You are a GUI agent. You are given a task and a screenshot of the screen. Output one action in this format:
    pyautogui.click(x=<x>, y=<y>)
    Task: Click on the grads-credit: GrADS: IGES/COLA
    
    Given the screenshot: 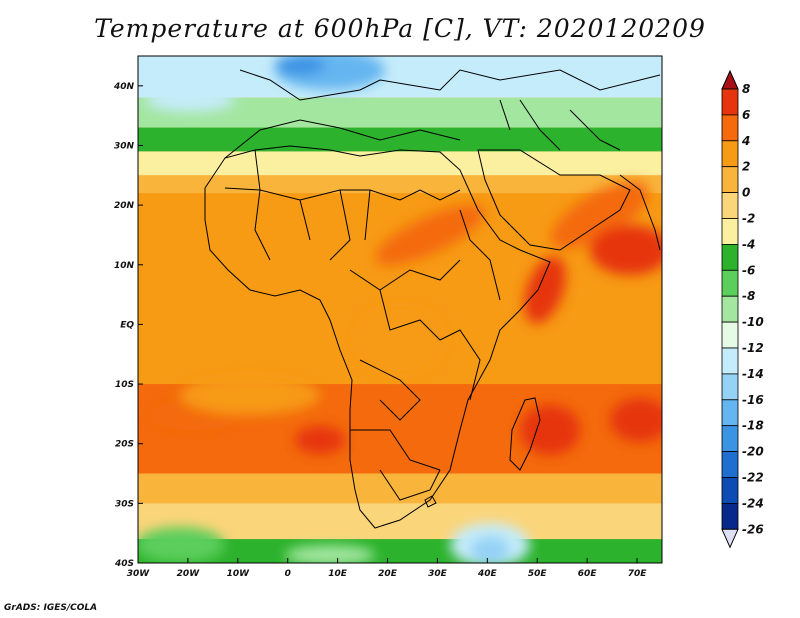 What is the action you would take?
    pyautogui.click(x=51, y=608)
    